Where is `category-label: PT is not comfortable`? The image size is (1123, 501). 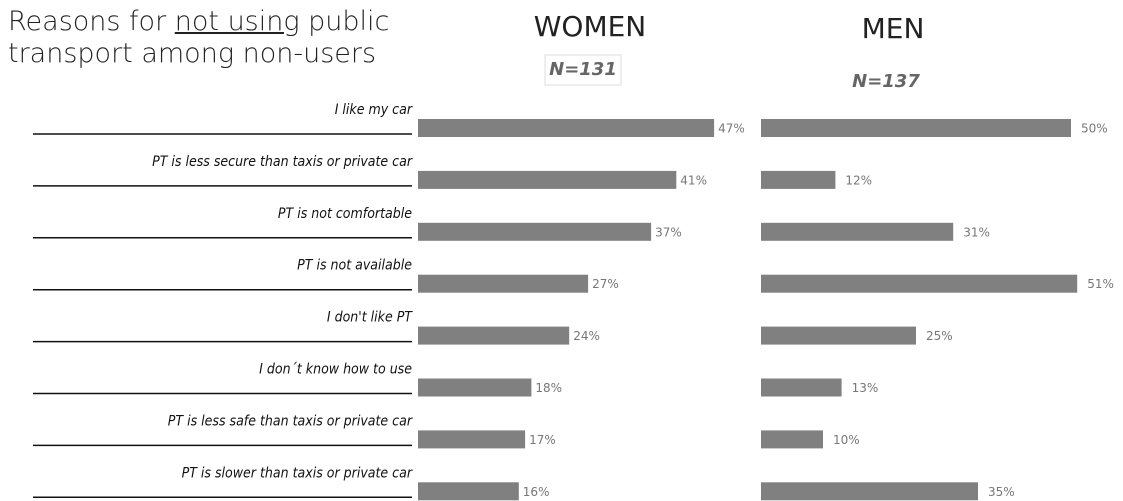
category-label: PT is not comfortable is located at coordinates (345, 214).